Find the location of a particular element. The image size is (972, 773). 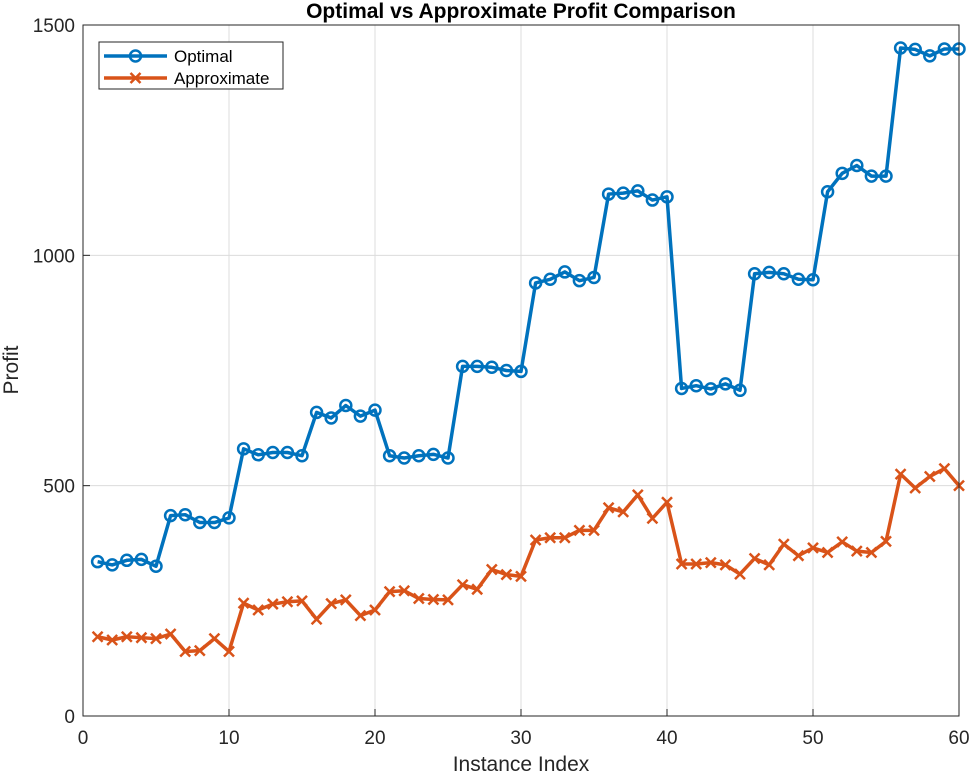

x-tick-label: 20 is located at coordinates (374, 738).